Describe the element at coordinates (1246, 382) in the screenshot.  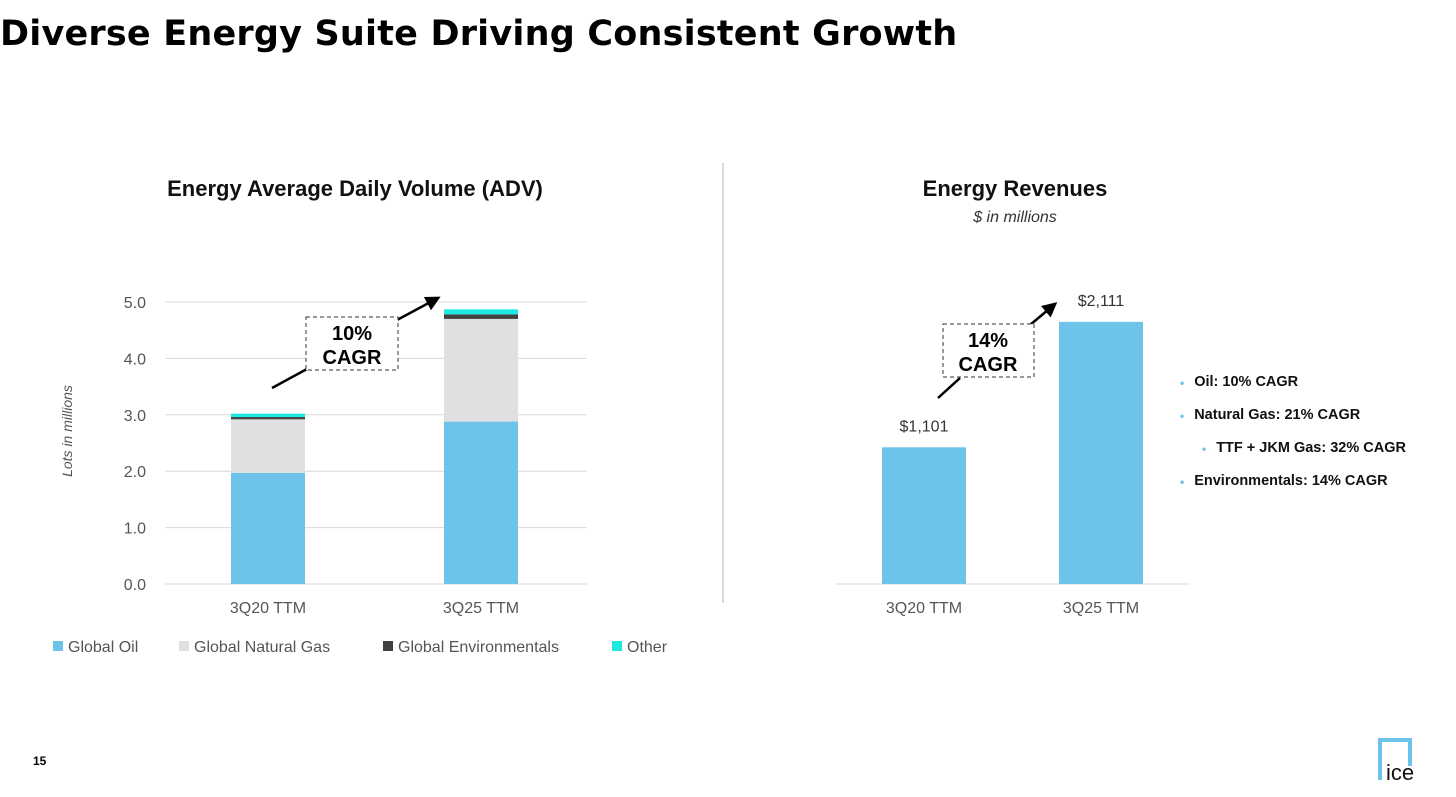
I see `note-text: Oil: 10% CAGR` at that location.